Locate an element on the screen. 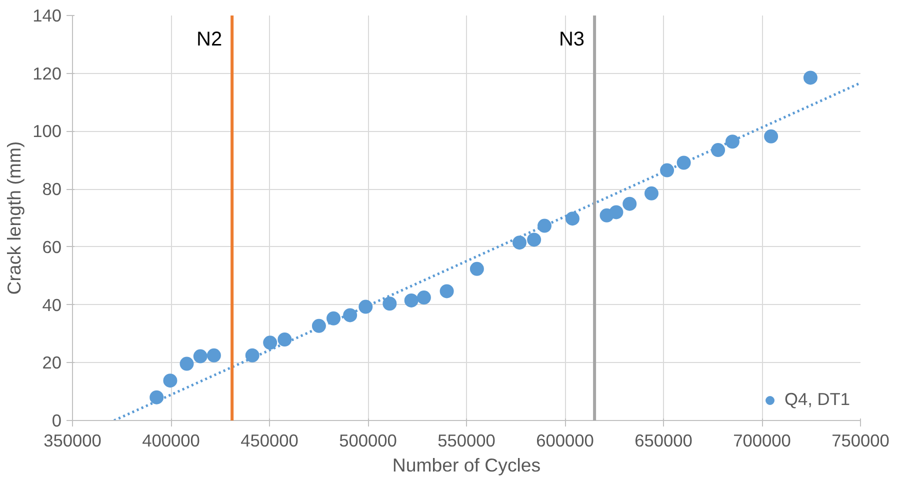 The image size is (904, 482). y-tick-label: 100 is located at coordinates (47, 131).